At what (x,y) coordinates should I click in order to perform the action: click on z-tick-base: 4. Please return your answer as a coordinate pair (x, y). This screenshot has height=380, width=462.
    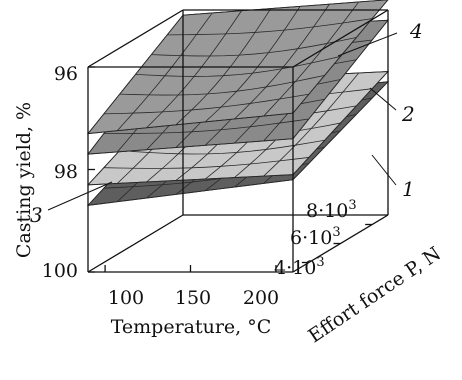
    Looking at the image, I should click on (280, 268).